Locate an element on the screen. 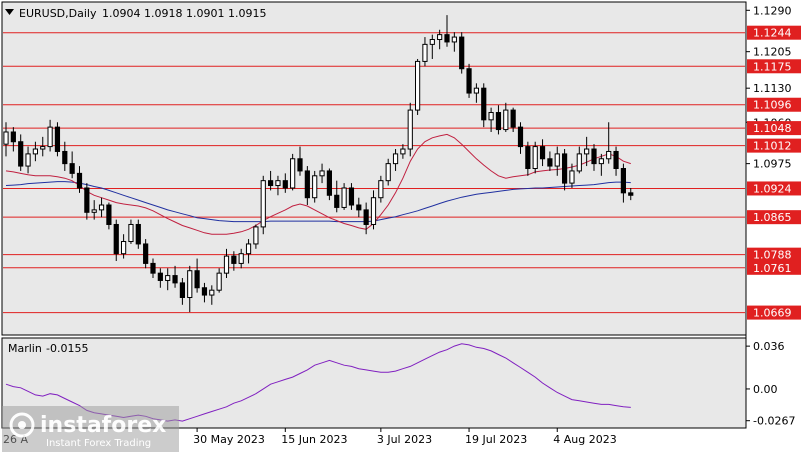 This screenshot has height=452, width=804. level-label: 1.0865 is located at coordinates (772, 217).